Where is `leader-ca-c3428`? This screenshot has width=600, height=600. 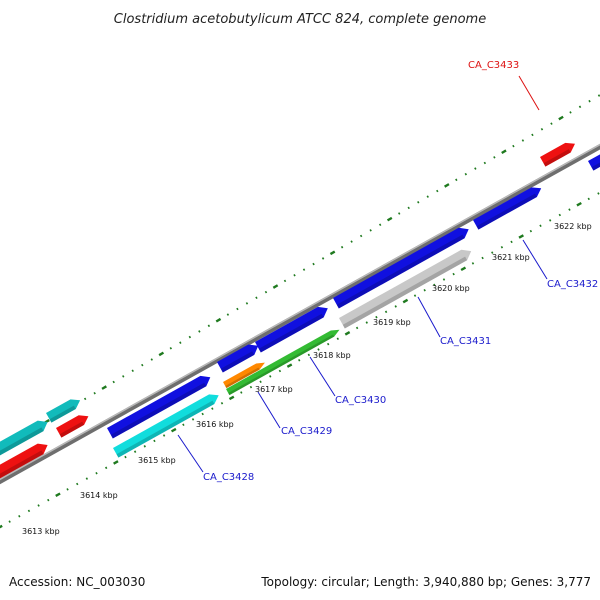
leader-ca-c3428 is located at coordinates (190, 453).